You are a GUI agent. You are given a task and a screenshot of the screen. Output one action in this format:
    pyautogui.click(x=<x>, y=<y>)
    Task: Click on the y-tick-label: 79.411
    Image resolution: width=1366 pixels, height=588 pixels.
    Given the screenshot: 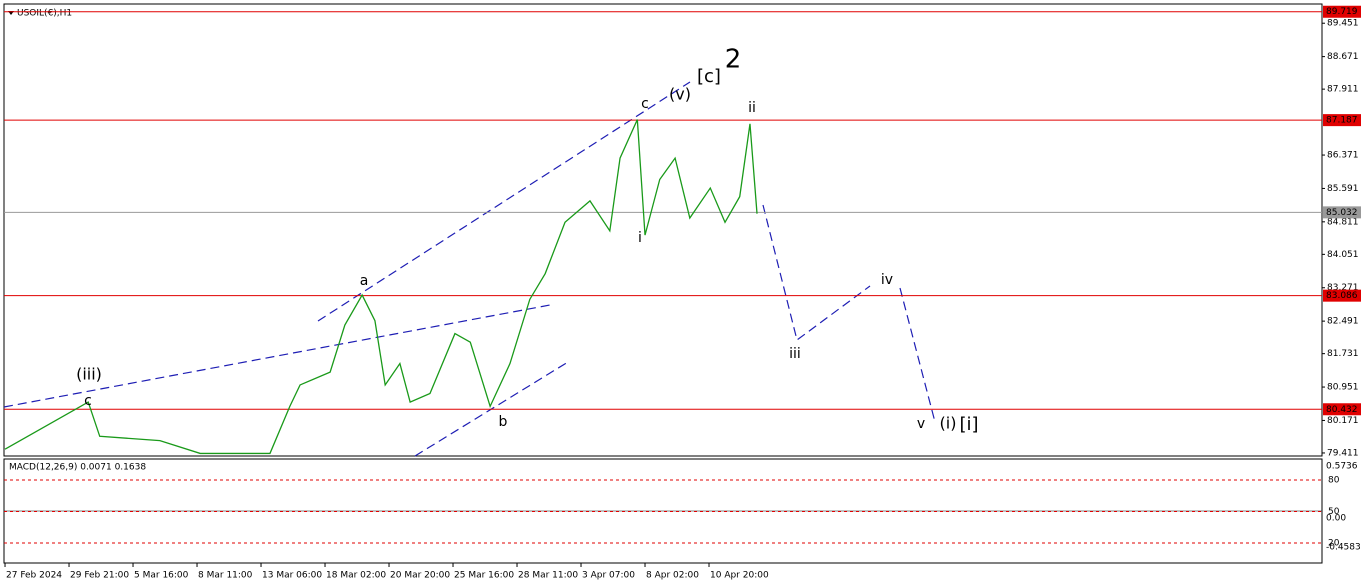 What is the action you would take?
    pyautogui.click(x=1343, y=453)
    